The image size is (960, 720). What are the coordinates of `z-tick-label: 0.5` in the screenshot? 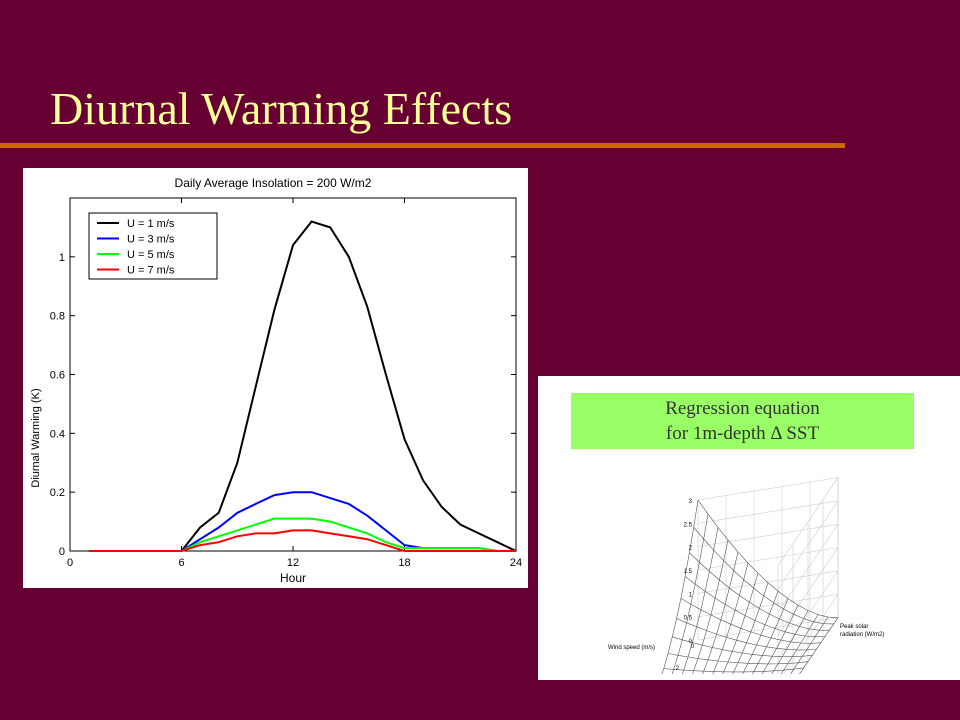 It's located at (688, 619).